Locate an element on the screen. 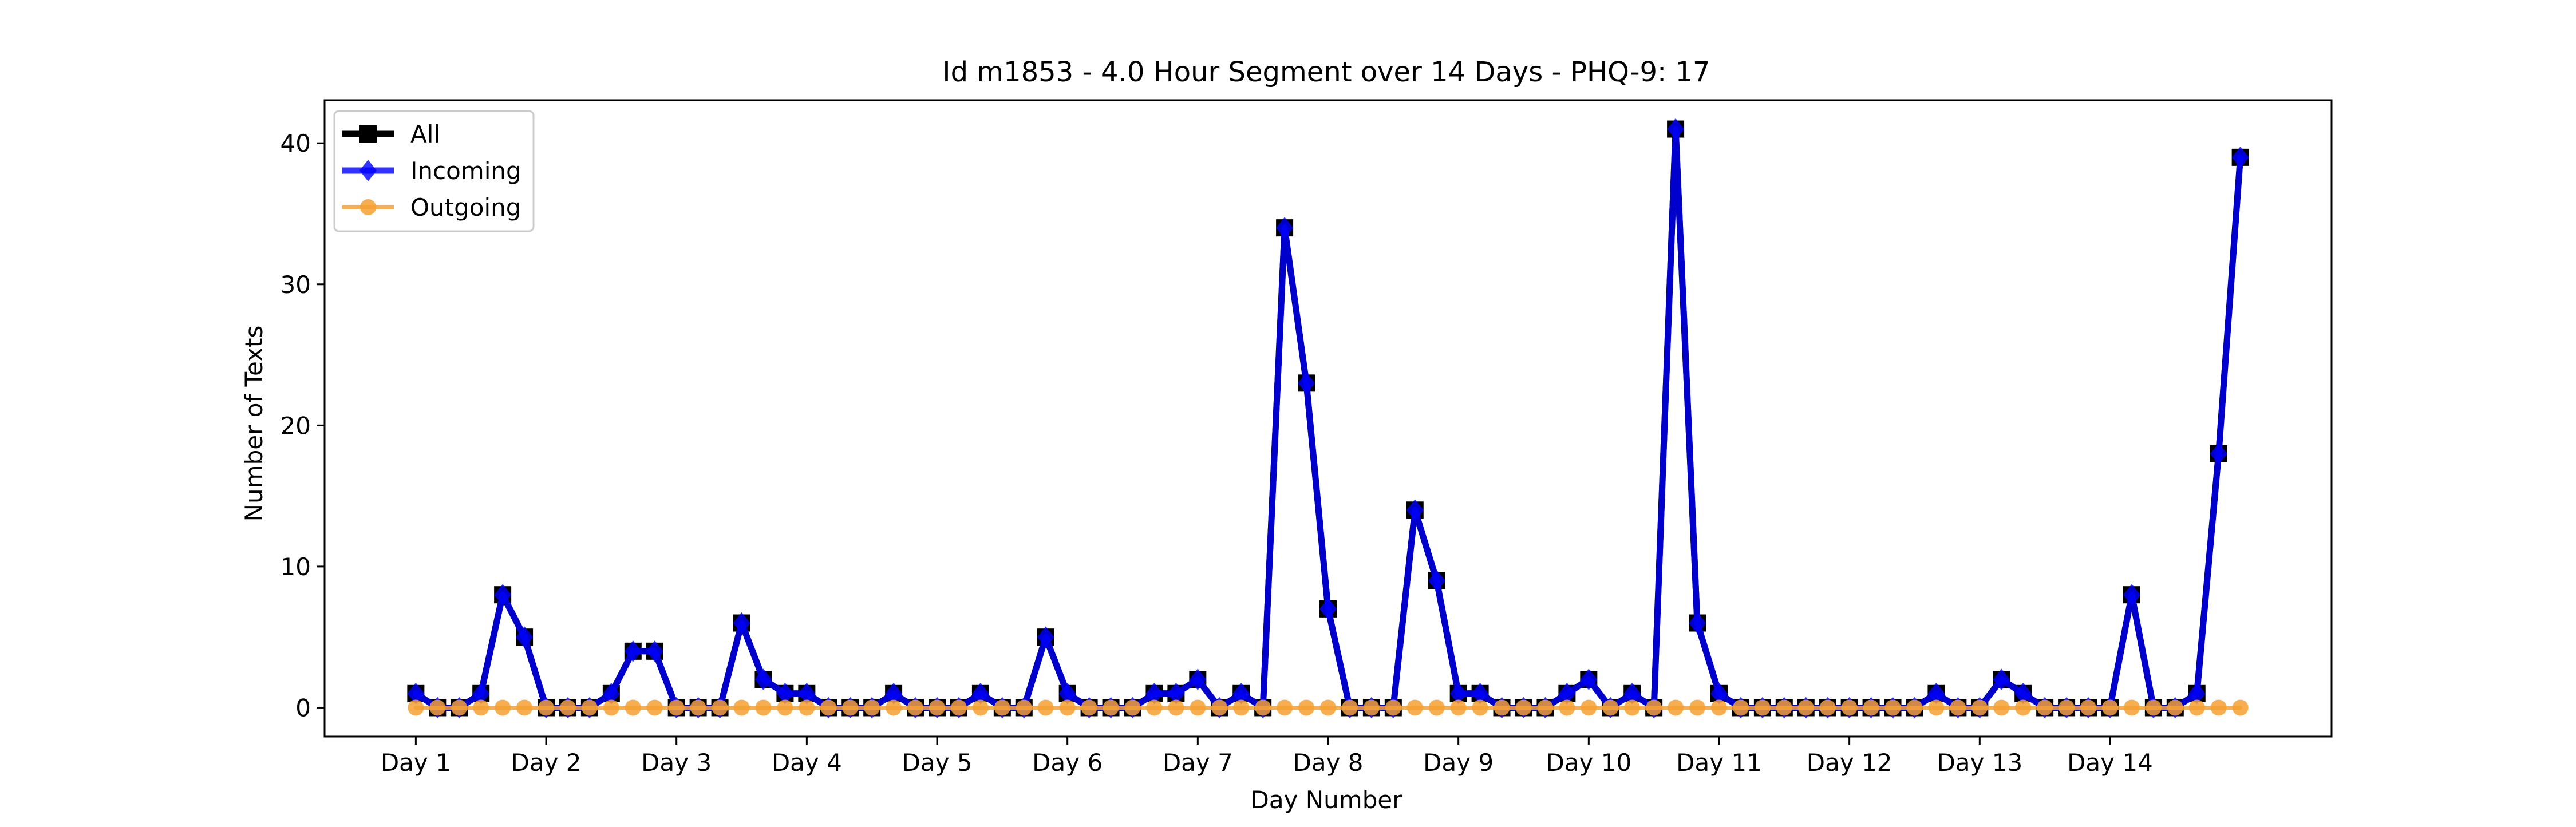 The width and height of the screenshot is (2576, 827). legend: All Incoming Outgoing is located at coordinates (434, 171).